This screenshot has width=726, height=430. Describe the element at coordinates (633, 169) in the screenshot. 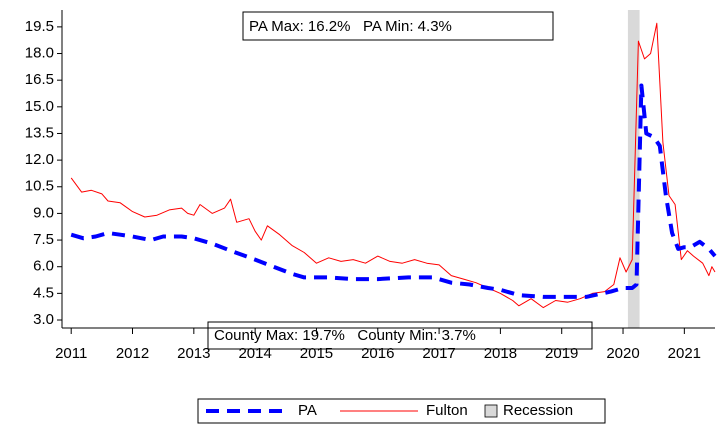

I see `recession-band` at that location.